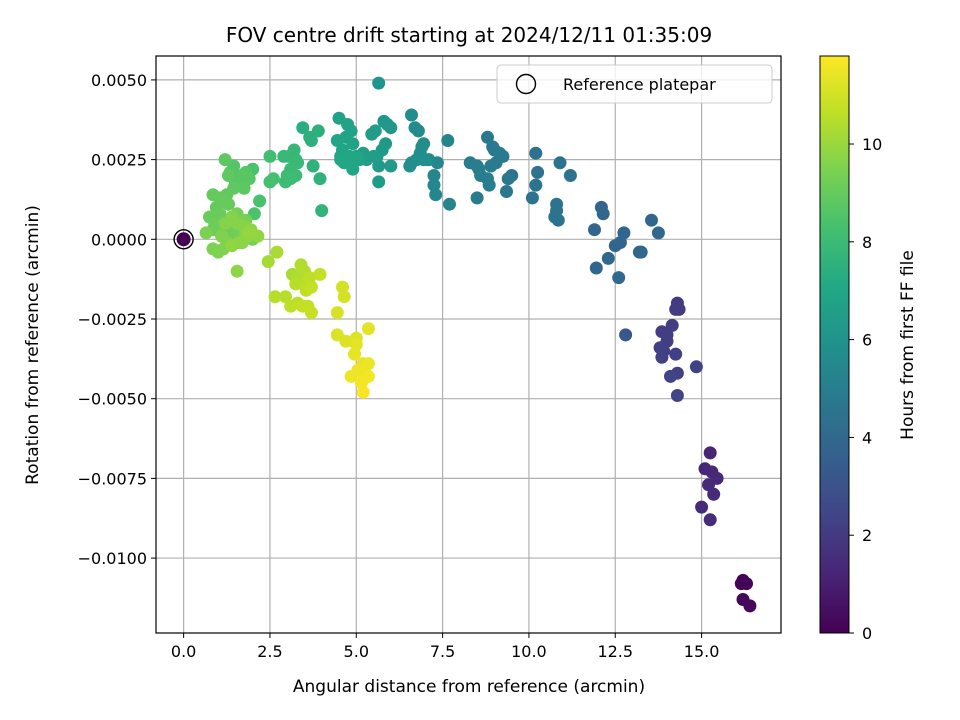 This screenshot has width=960, height=720. What do you see at coordinates (908, 345) in the screenshot?
I see `colorbar-label: Hours from first FF file` at bounding box center [908, 345].